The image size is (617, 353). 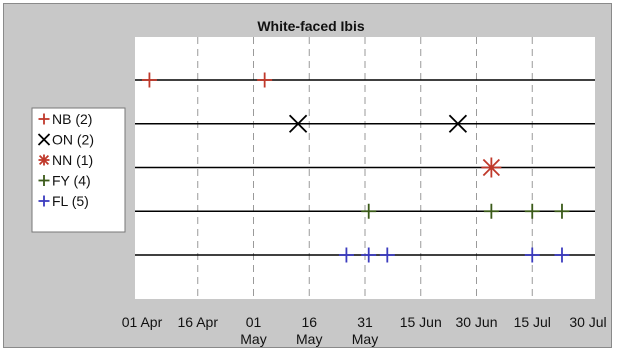 I want to click on x-tick-label: 16 Apr, so click(x=198, y=322).